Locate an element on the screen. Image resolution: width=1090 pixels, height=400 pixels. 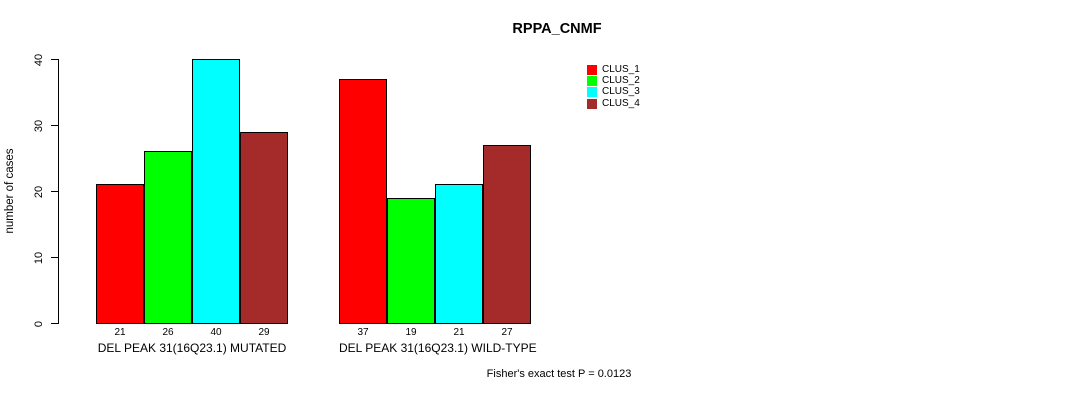
chart-title: RPPA_CNMF is located at coordinates (557, 29).